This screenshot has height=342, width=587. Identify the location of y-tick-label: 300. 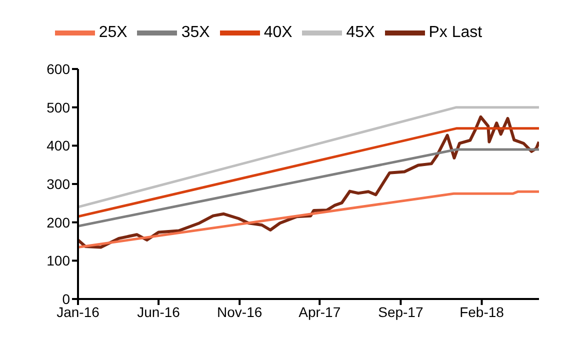
(58, 184).